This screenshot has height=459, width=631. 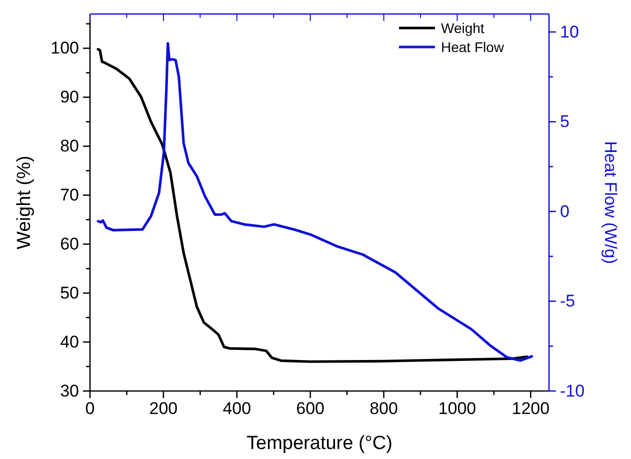 What do you see at coordinates (64, 48) in the screenshot?
I see `y-tick-label: 100` at bounding box center [64, 48].